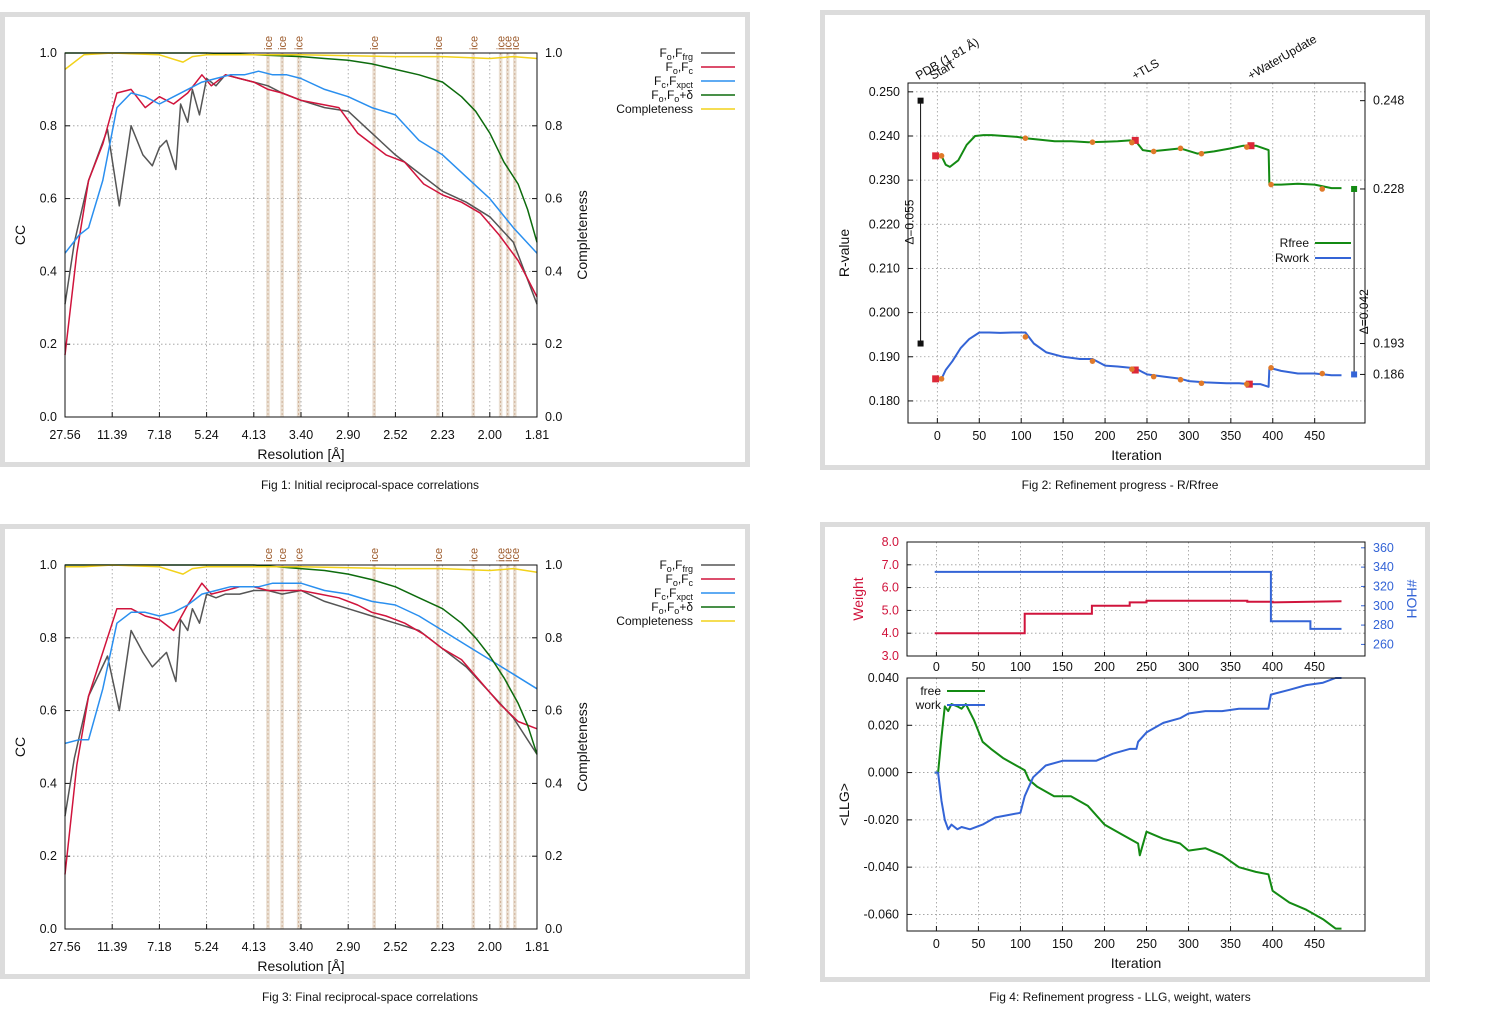 The width and height of the screenshot is (1500, 1024). What do you see at coordinates (679, 68) in the screenshot?
I see `legend-label: Fo,Fc` at bounding box center [679, 68].